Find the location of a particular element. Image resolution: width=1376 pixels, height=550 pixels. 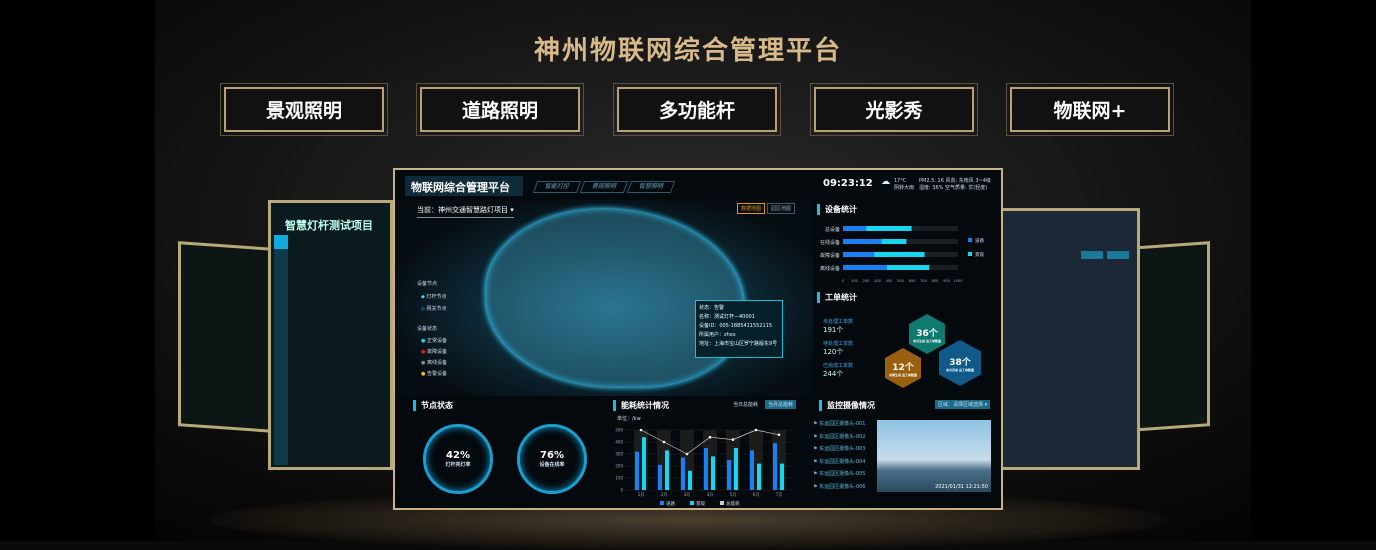

camera-item: ⚑ 东运园区摄像头-006 is located at coordinates (839, 486).